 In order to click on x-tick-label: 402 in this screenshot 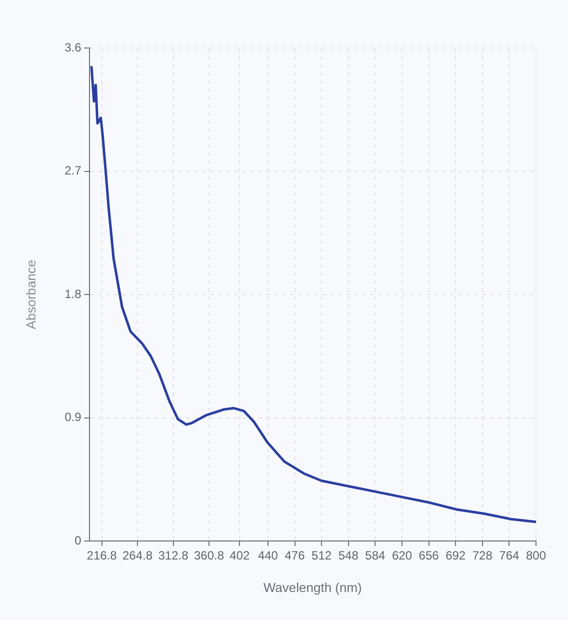, I will do `click(240, 555)`.